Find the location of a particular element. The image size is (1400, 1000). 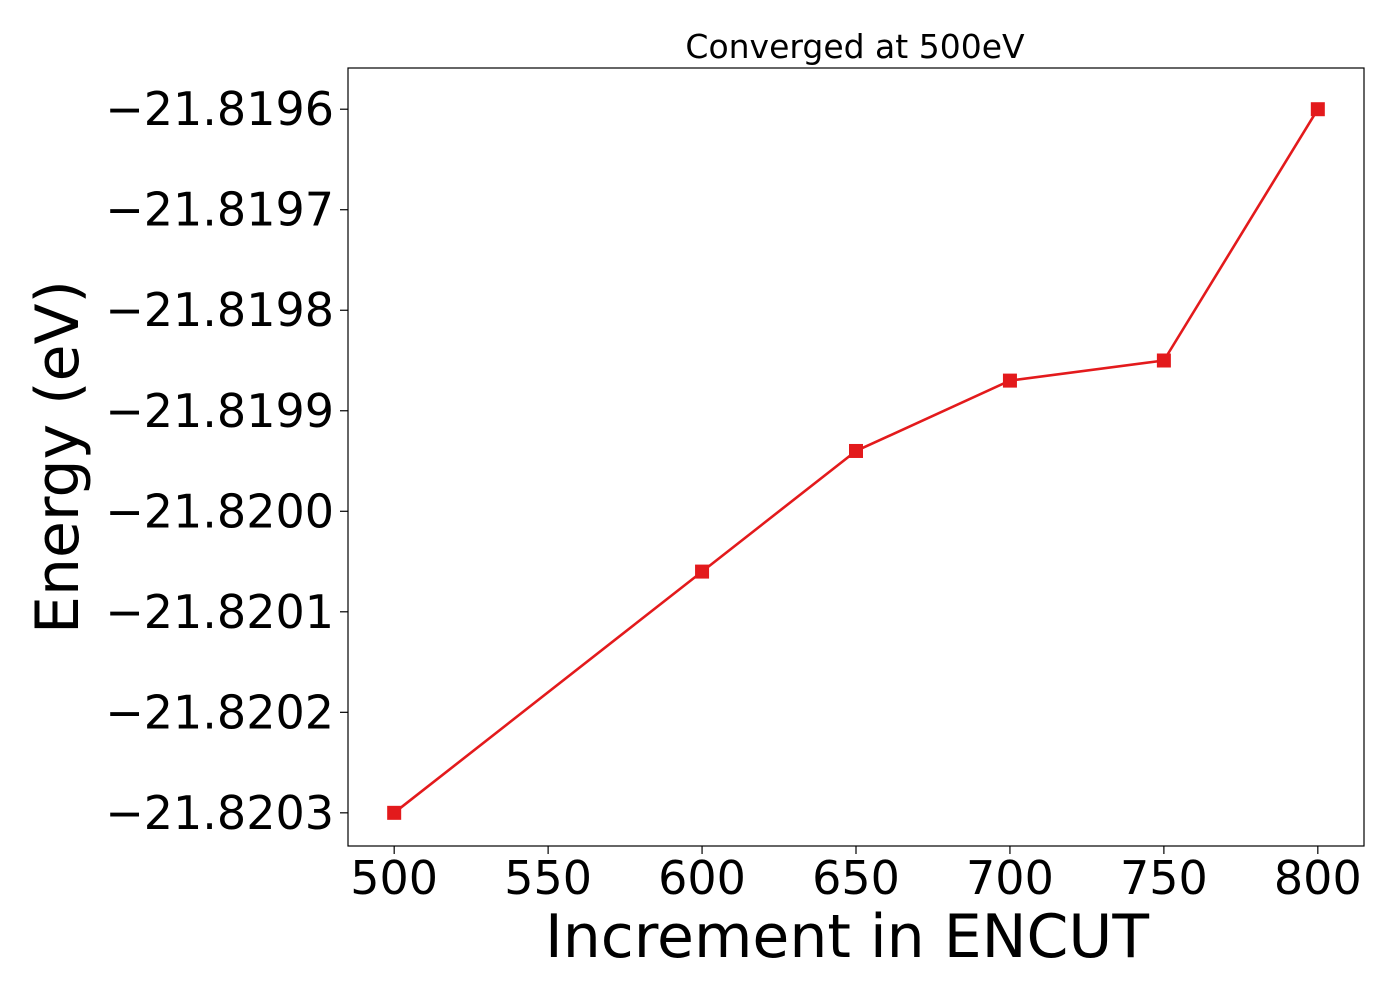

y-axis-label: Energy (eV) is located at coordinates (58, 457).